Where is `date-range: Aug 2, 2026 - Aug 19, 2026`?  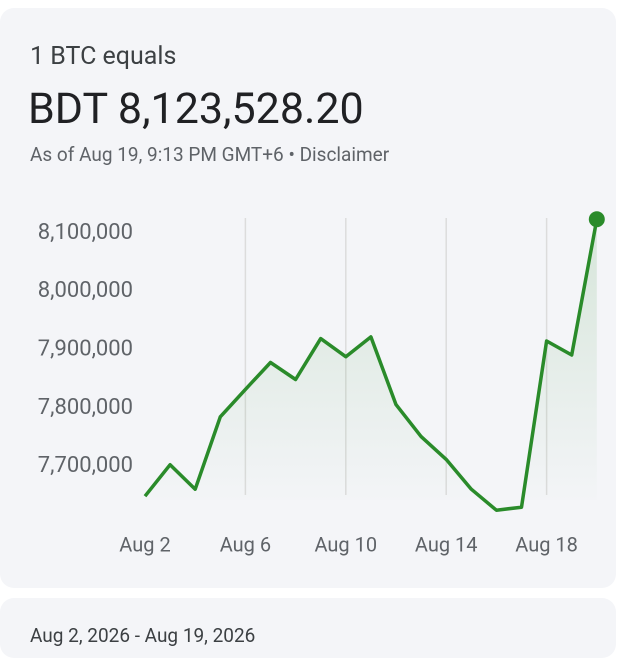
date-range: Aug 2, 2026 - Aug 19, 2026 is located at coordinates (143, 635).